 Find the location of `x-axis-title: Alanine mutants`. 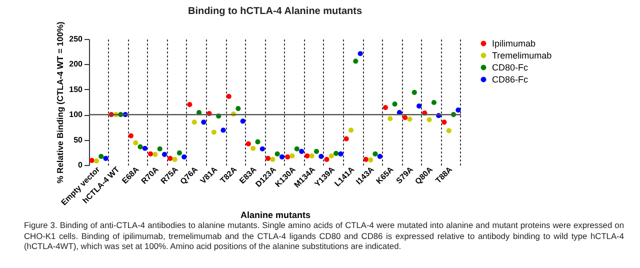

x-axis-title: Alanine mutants is located at coordinates (275, 215).